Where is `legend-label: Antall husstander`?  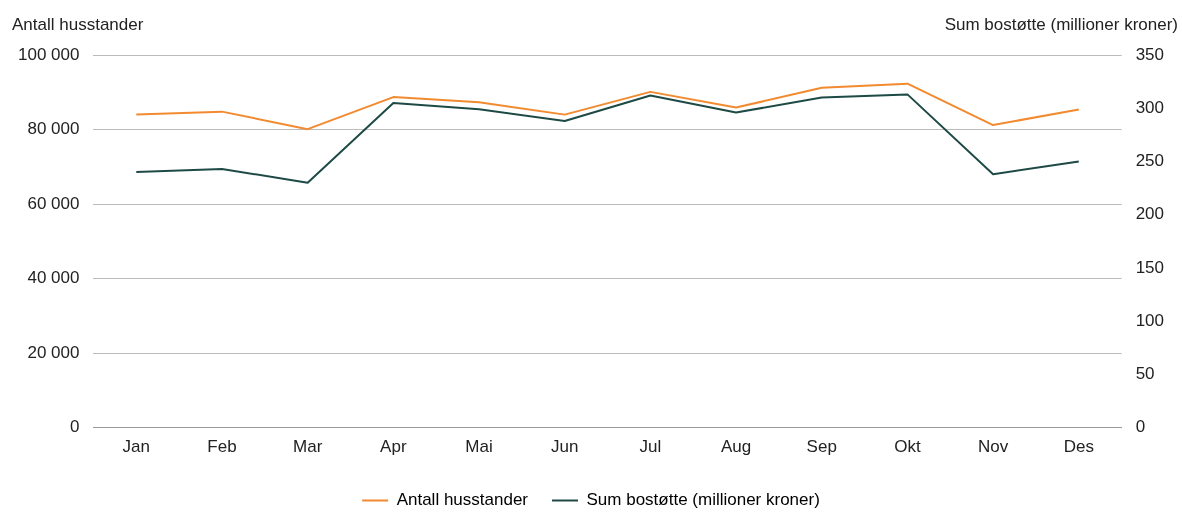
legend-label: Antall husstander is located at coordinates (462, 500).